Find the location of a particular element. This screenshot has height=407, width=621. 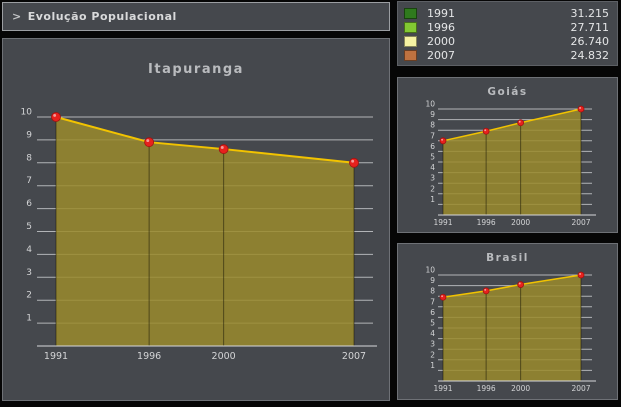

legend-row: 1991 31.215 is located at coordinates (506, 13).